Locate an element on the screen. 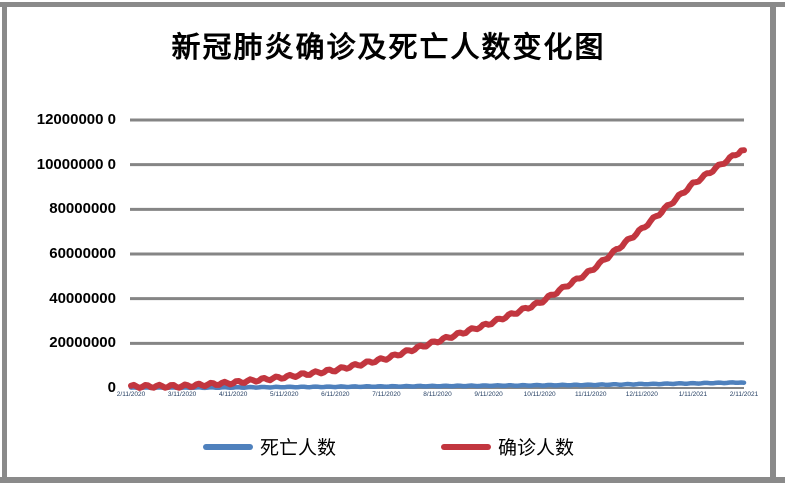 This screenshot has height=489, width=785. x-tick-label: 9/11/2020 is located at coordinates (488, 394).